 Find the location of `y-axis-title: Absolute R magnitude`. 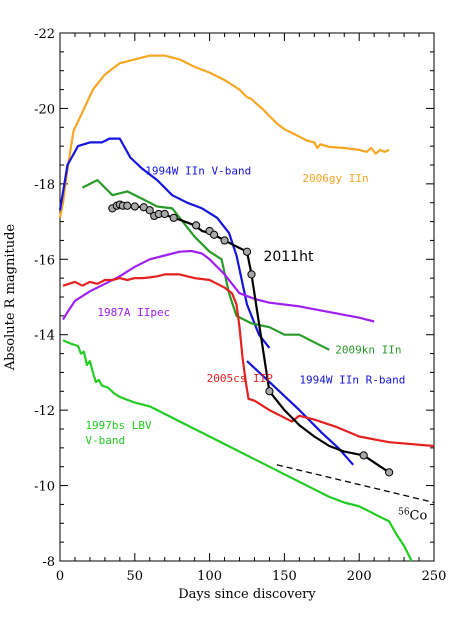

y-axis-title: Absolute R magnitude is located at coordinates (10, 298).